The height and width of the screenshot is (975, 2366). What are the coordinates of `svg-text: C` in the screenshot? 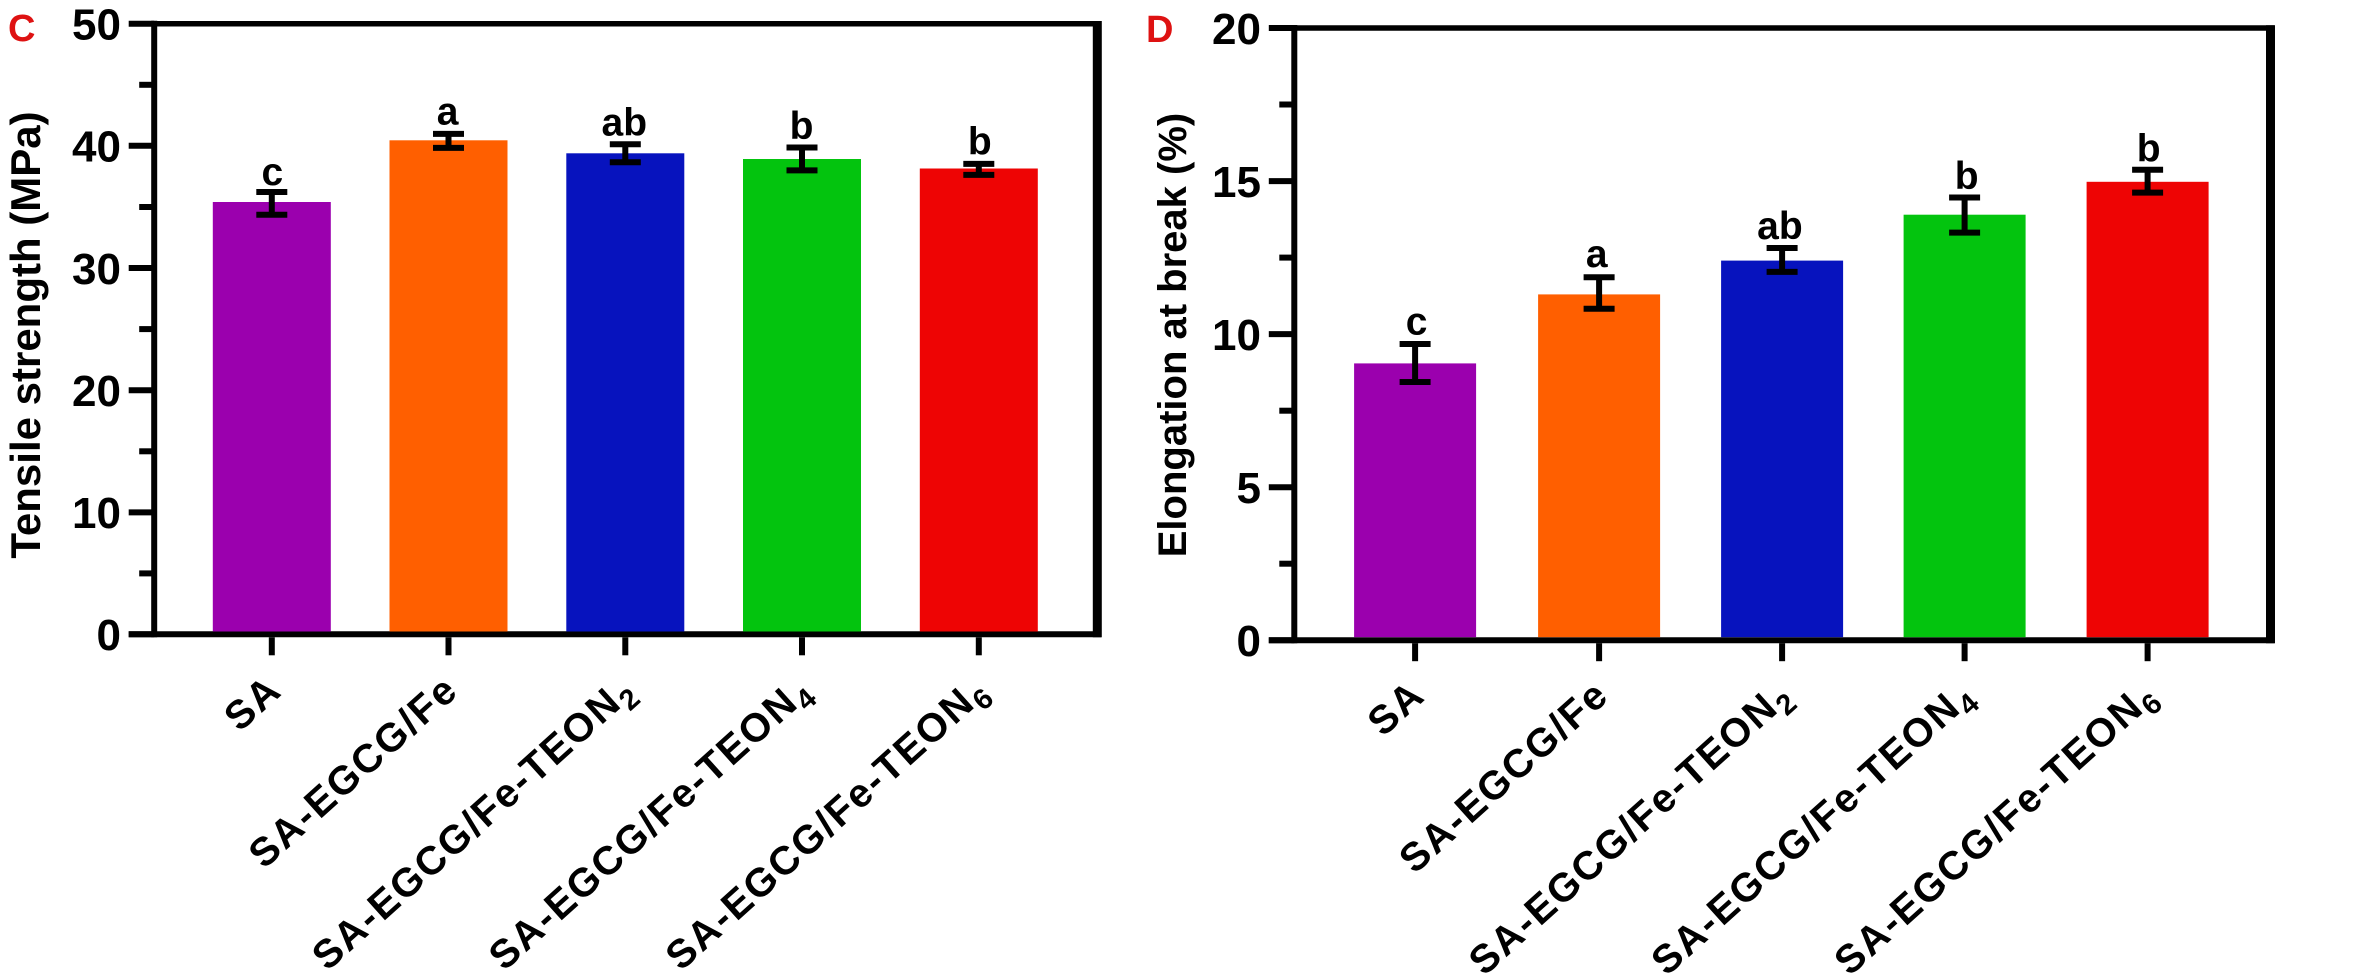 It's located at (21, 29).